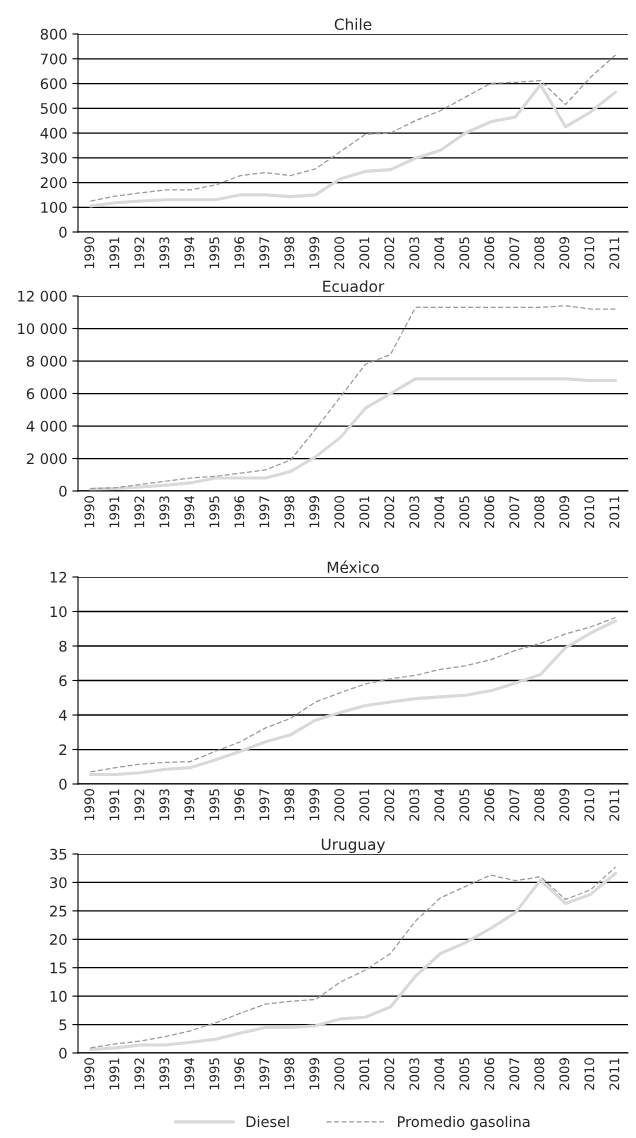 The height and width of the screenshot is (1138, 636). What do you see at coordinates (53, 183) in the screenshot?
I see `y-tick-label: 200` at bounding box center [53, 183].